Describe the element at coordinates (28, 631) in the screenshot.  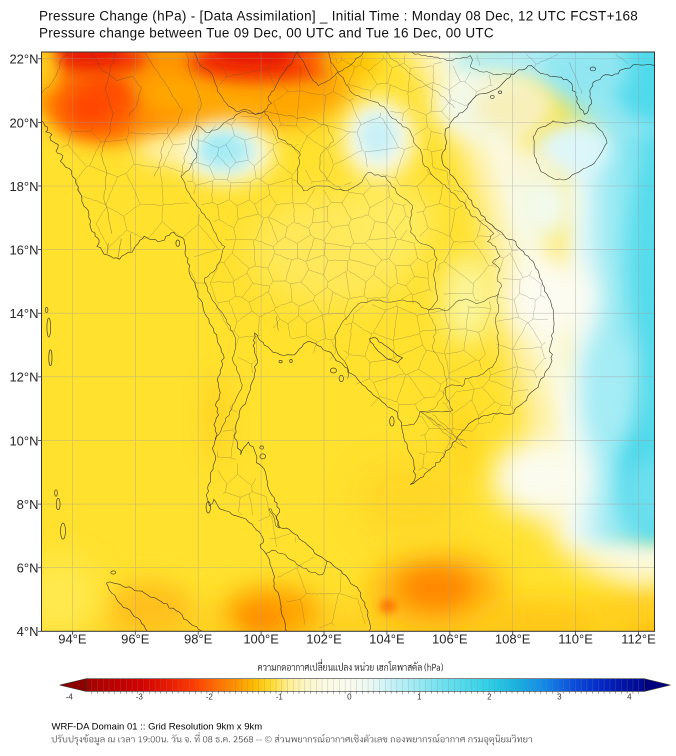
I see `svg-text: 4°N` at that location.